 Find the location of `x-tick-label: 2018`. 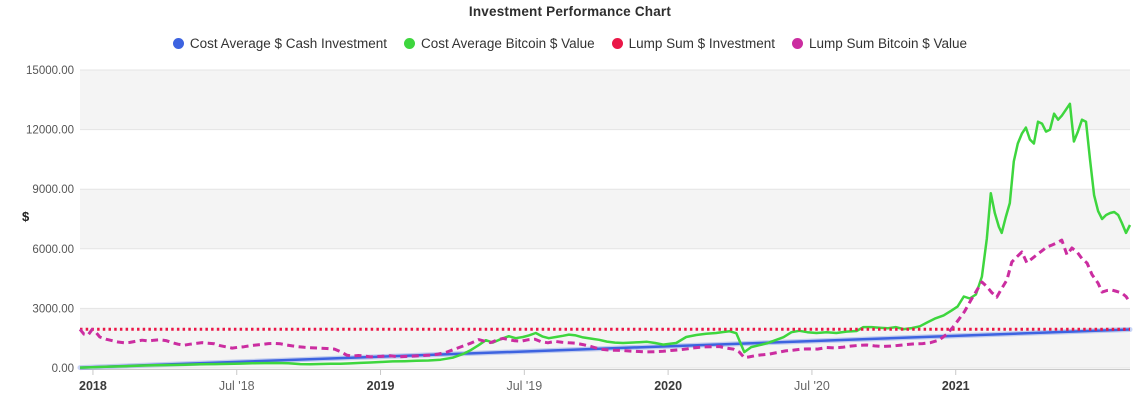

x-tick-label: 2018 is located at coordinates (93, 386).